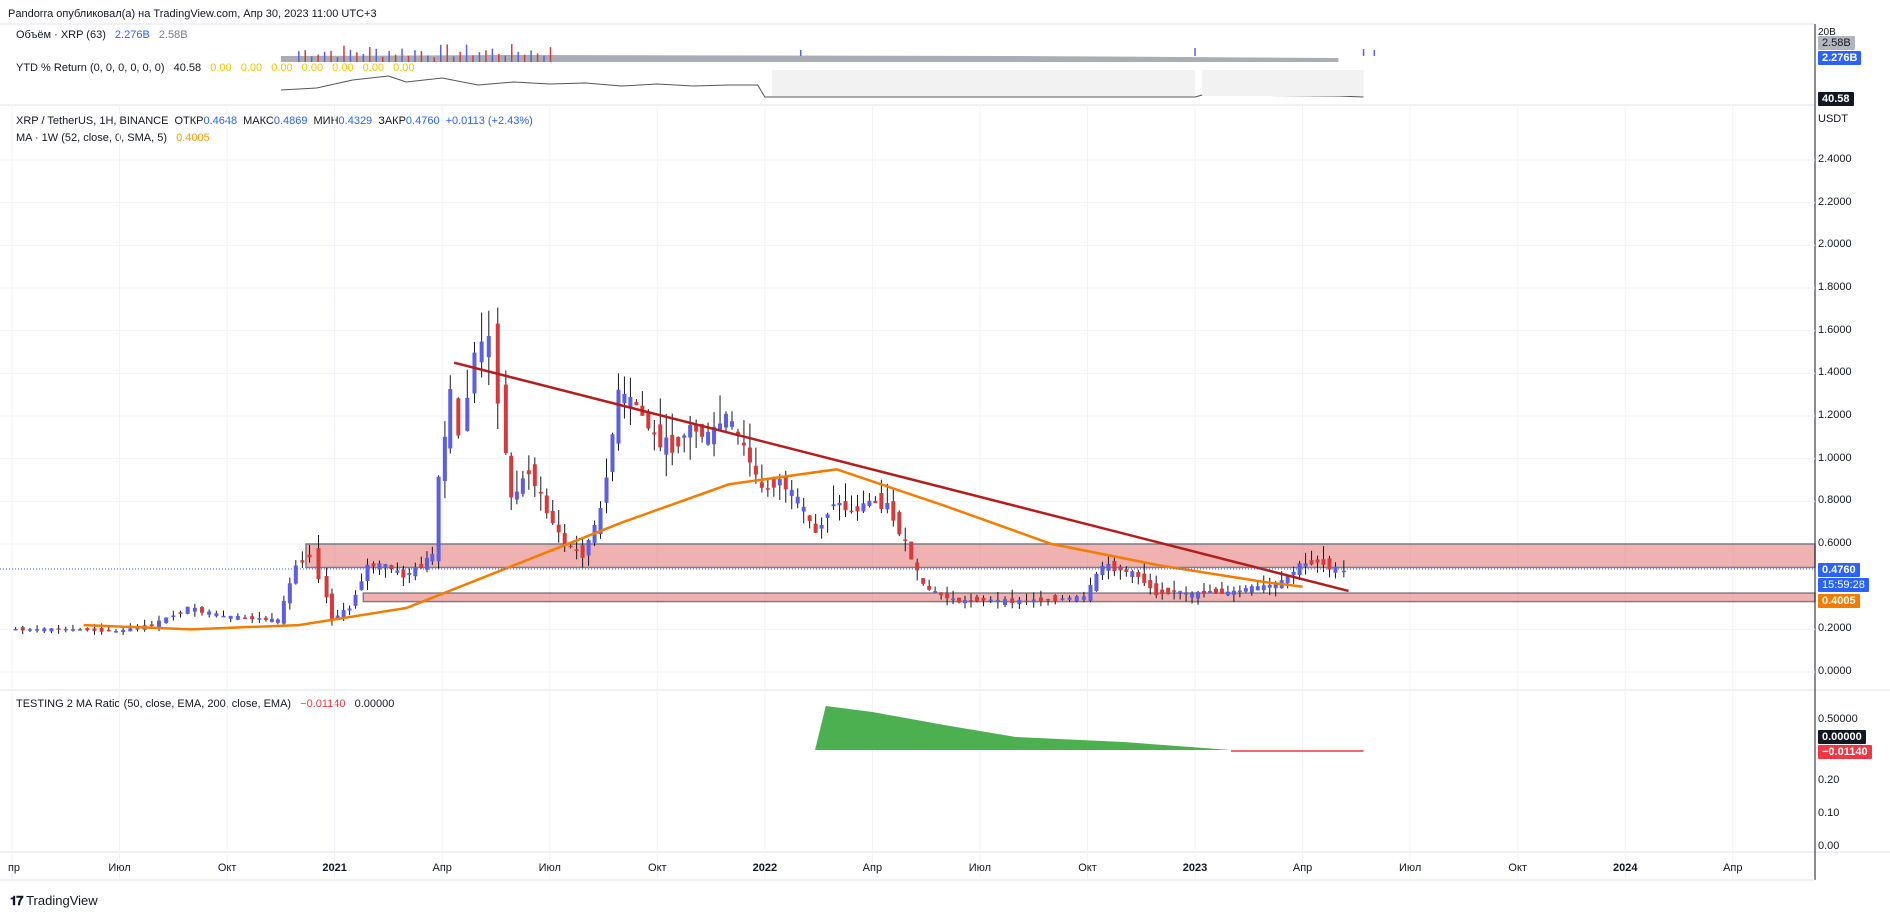 The height and width of the screenshot is (917, 1890). Describe the element at coordinates (1829, 846) in the screenshot. I see `ratio-tick: 0.00` at that location.